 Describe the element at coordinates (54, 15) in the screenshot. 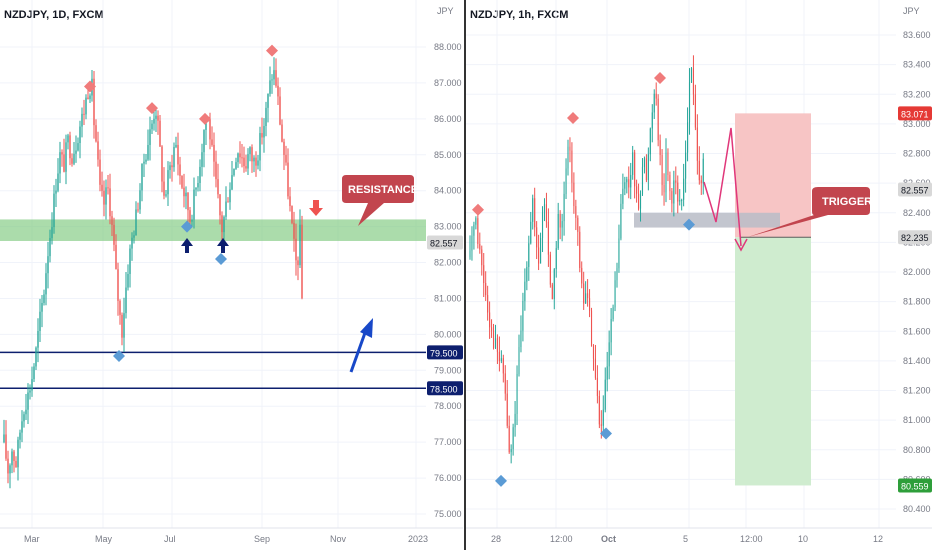

I see `daily-chart-title: NZDJPY, 1D, FXCM` at that location.